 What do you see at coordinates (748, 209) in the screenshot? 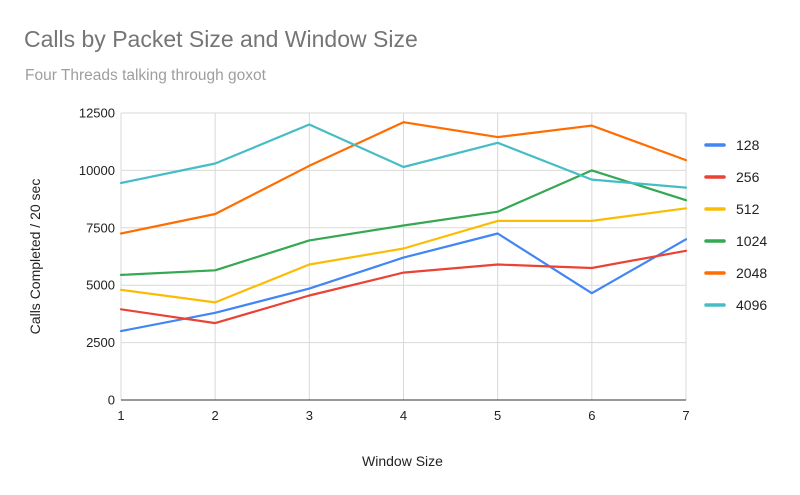
I see `legend-label-512: 512` at bounding box center [748, 209].